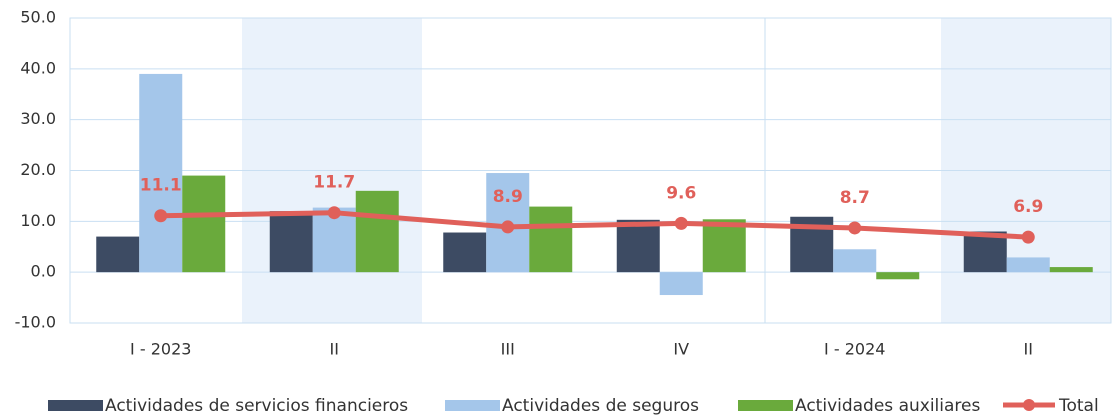 Image resolution: width=1113 pixels, height=415 pixels. I want to click on legend-label: Actividades de seguros, so click(600, 405).